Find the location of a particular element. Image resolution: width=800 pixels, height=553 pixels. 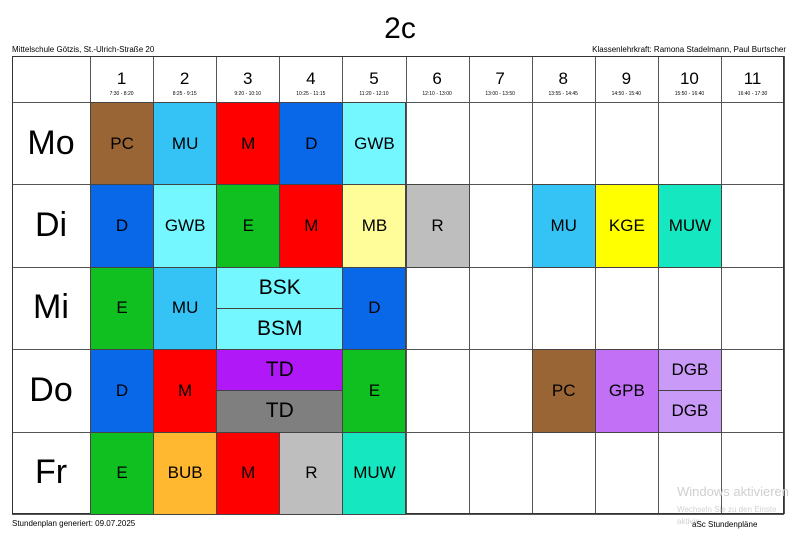

lesson-cell: GPB is located at coordinates (626, 391).